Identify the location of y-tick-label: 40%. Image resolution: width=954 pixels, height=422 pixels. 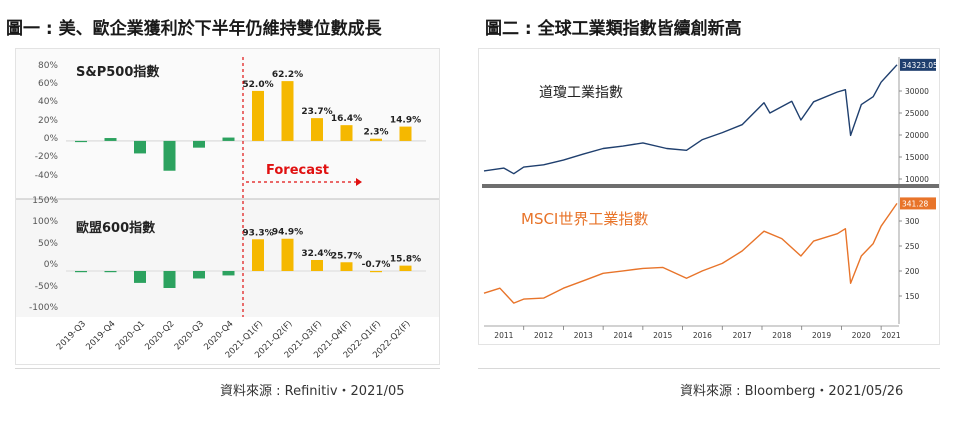
(48, 102).